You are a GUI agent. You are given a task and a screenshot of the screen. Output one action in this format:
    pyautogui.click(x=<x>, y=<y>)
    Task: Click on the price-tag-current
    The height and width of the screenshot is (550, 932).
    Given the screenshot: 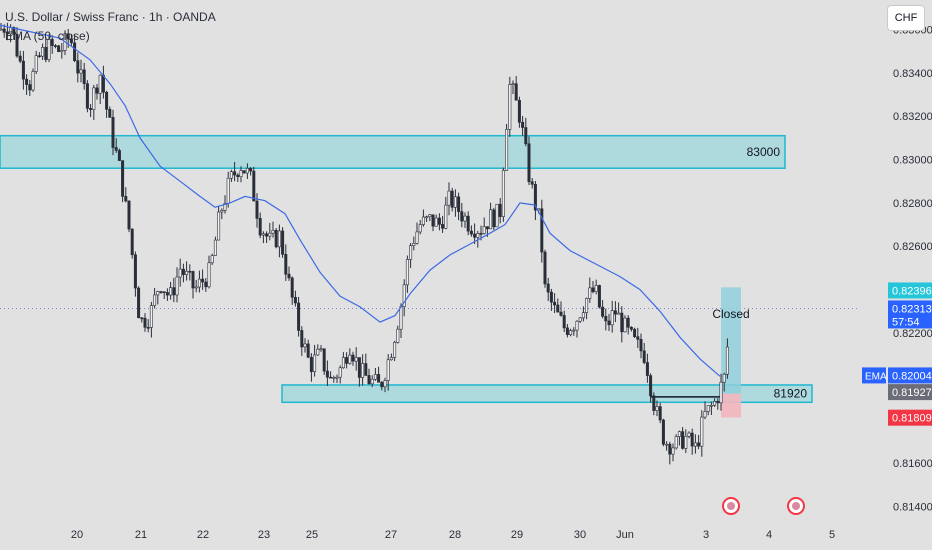 What is the action you would take?
    pyautogui.click(x=910, y=314)
    